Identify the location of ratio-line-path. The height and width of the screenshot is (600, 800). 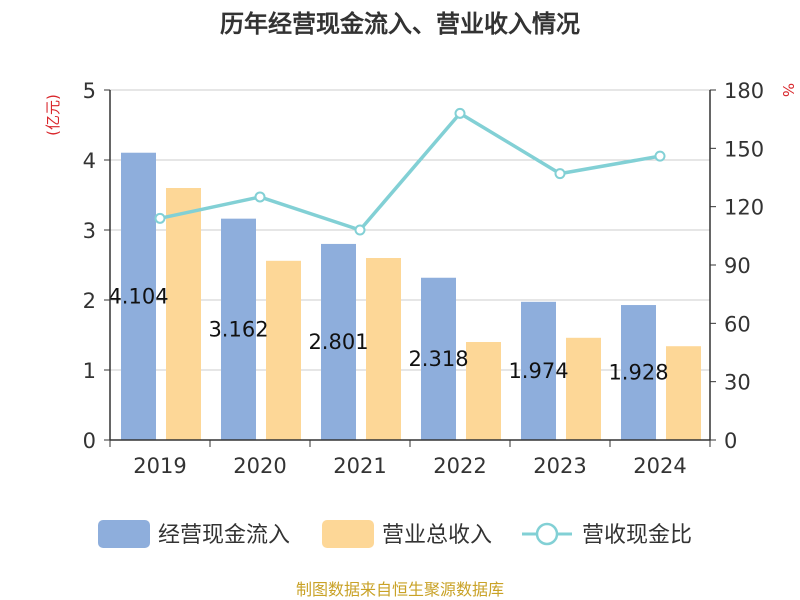
(410, 172).